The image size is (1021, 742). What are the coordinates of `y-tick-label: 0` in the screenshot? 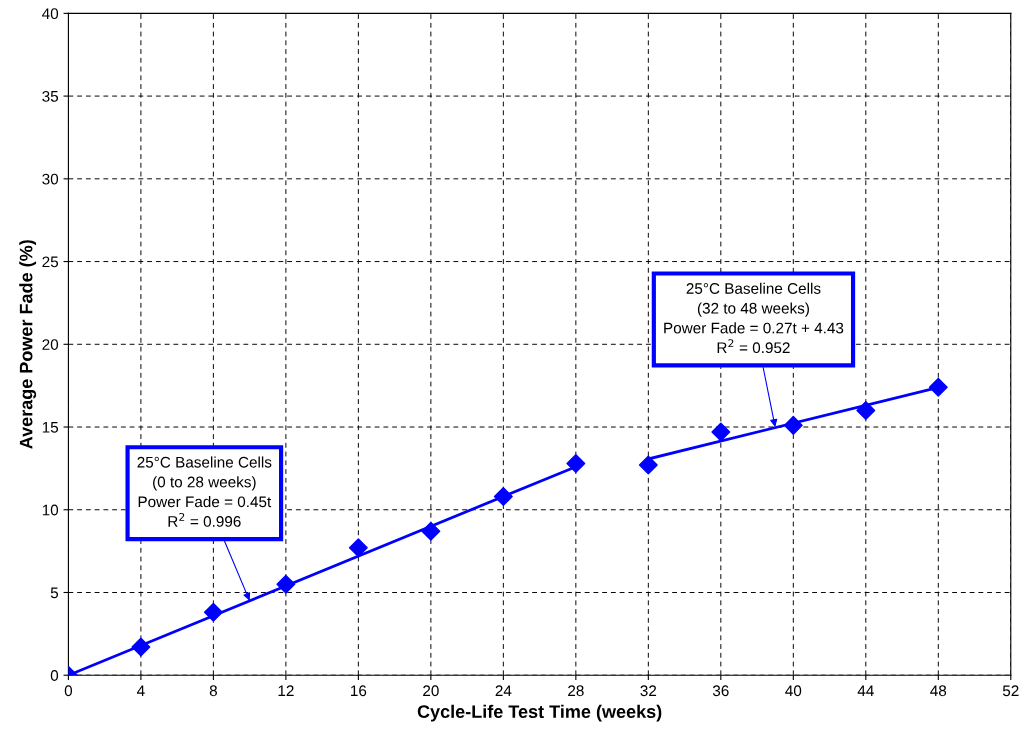 It's located at (54, 675).